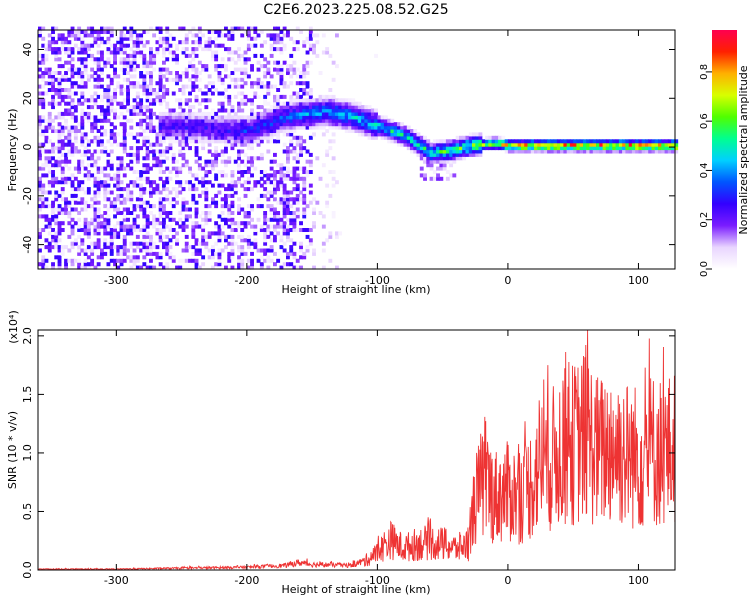  Describe the element at coordinates (12, 150) in the screenshot. I see `spectrogram-y-axis-label: Frequency (Hz)` at that location.